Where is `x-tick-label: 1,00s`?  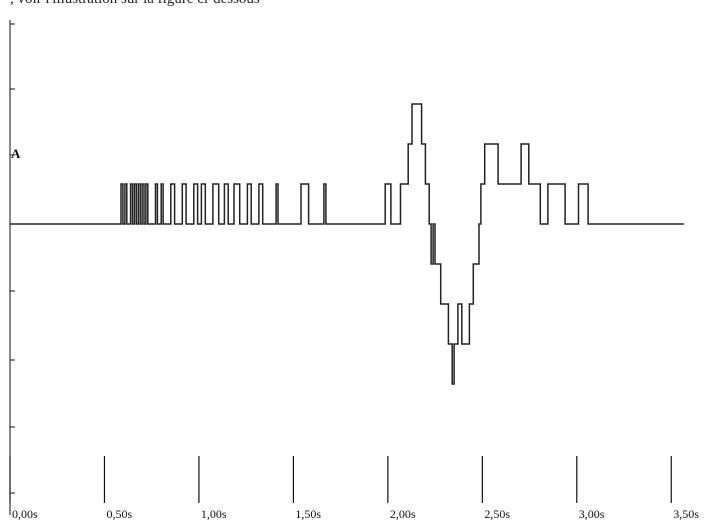
x-tick-label: 1,00s is located at coordinates (214, 514).